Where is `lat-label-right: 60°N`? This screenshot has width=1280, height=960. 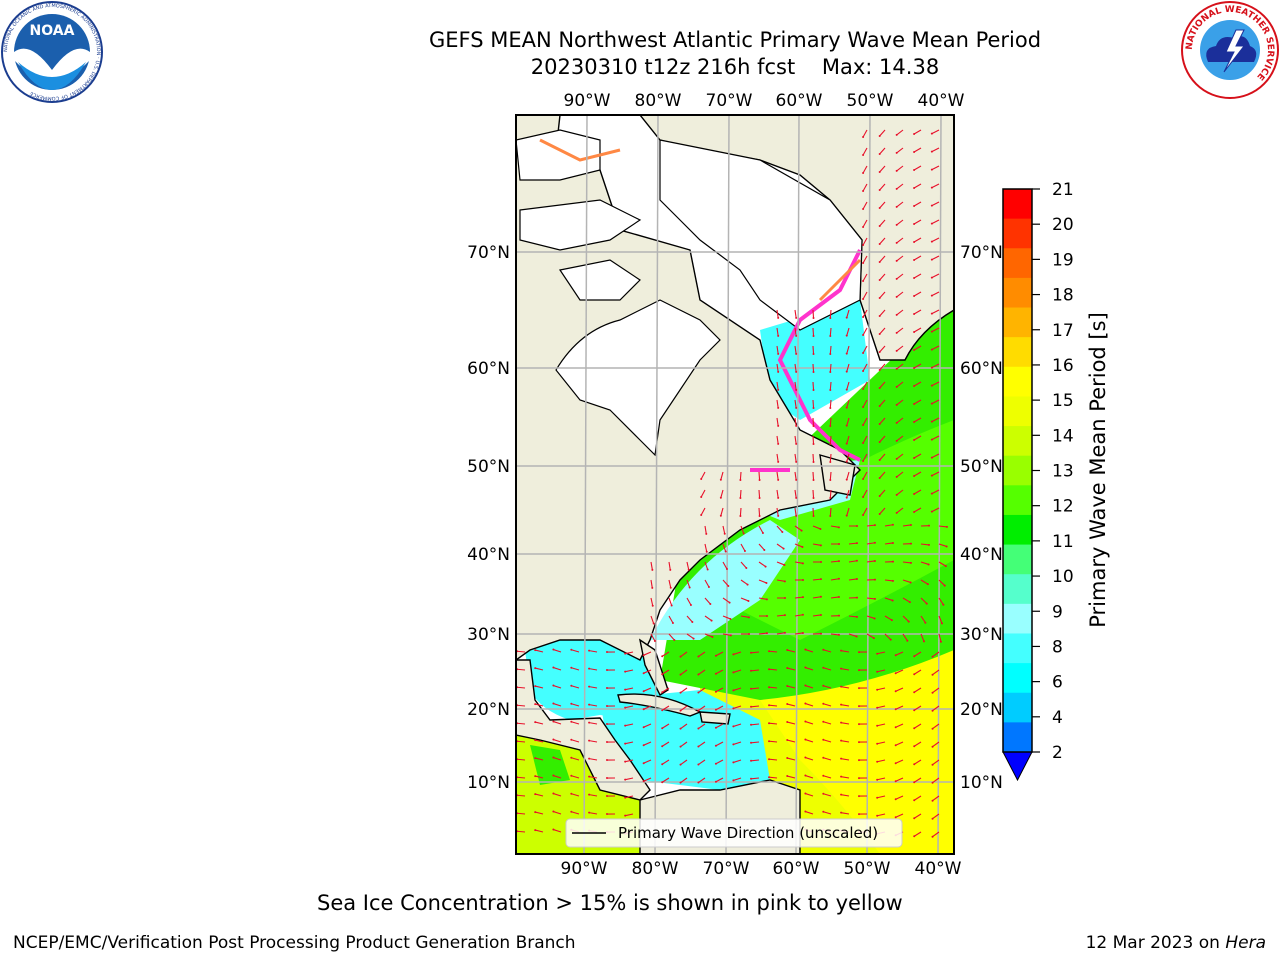 lat-label-right: 60°N is located at coordinates (981, 369).